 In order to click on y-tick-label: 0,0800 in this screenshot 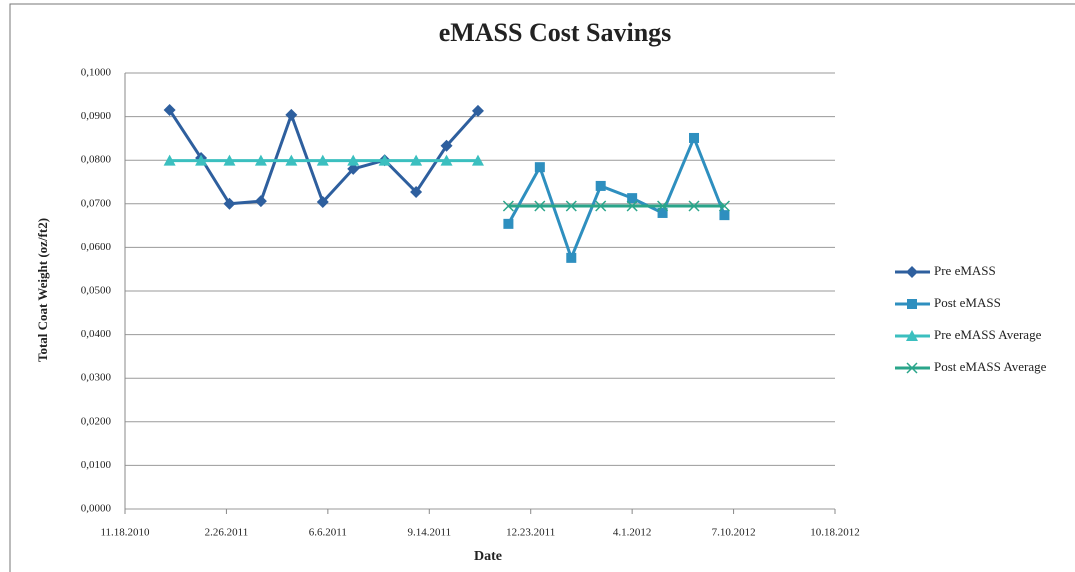, I will do `click(96, 160)`.